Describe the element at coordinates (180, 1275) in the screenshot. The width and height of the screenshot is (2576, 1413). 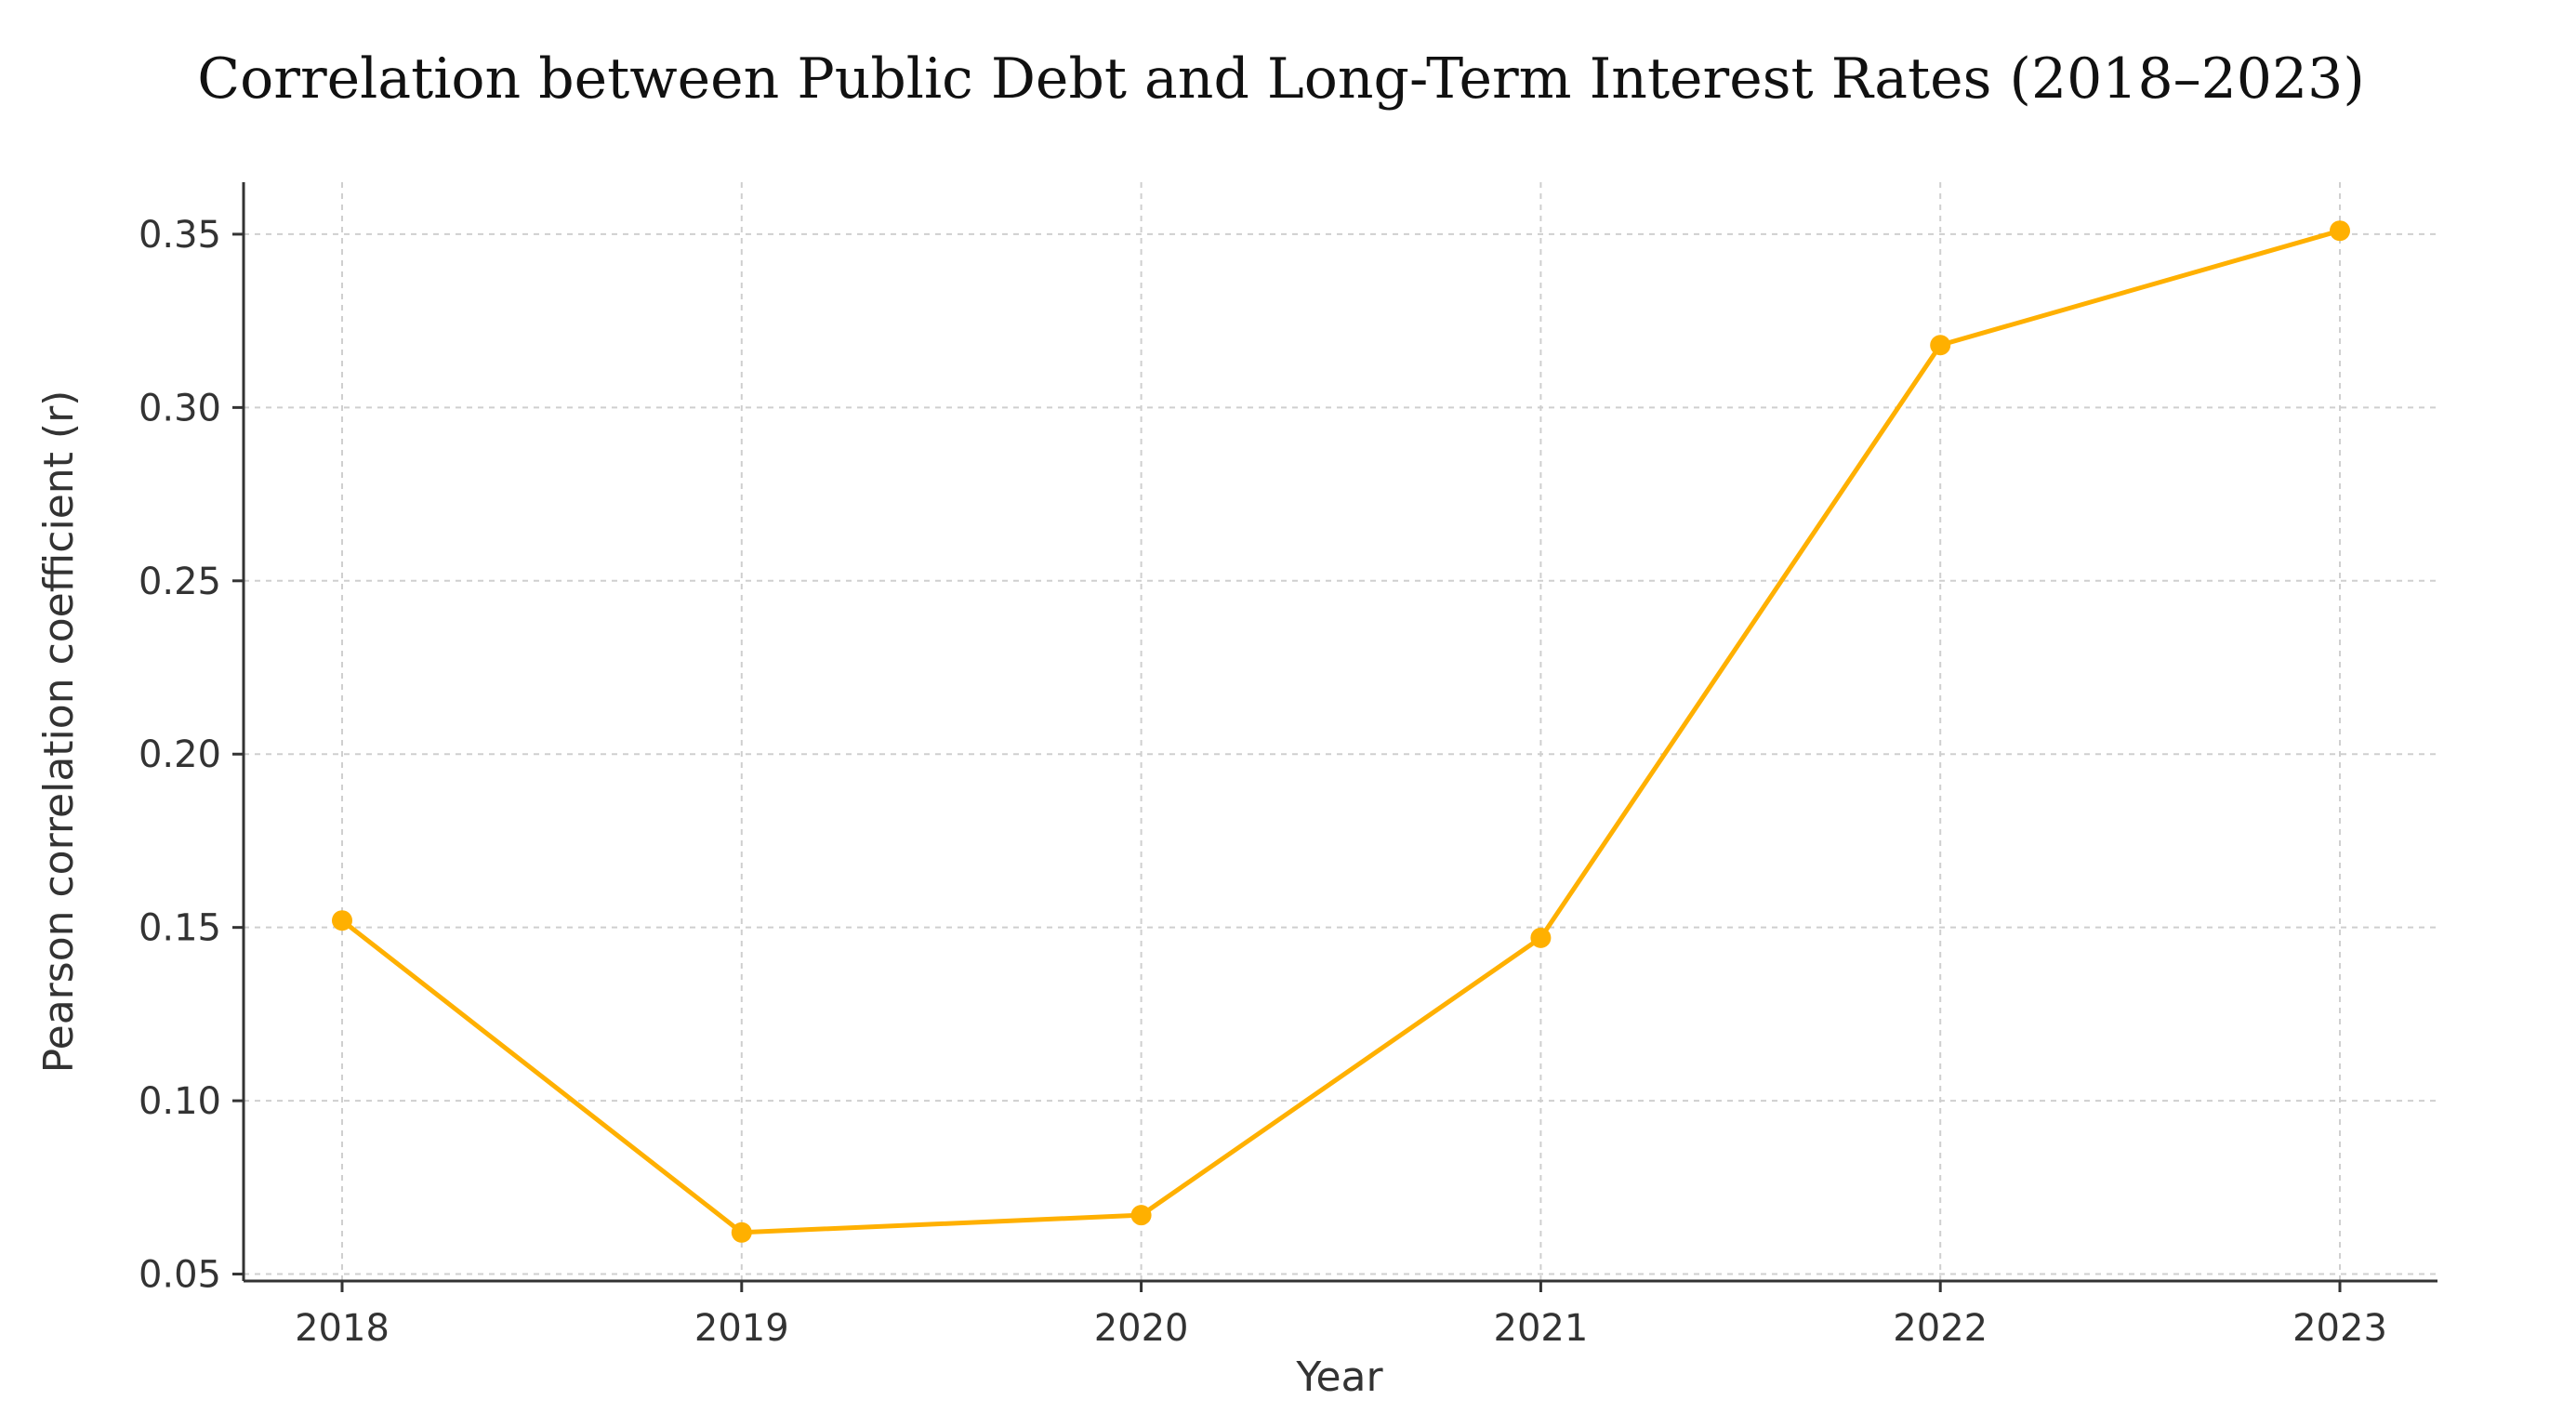
I see `y-tick-label: 0.05` at that location.